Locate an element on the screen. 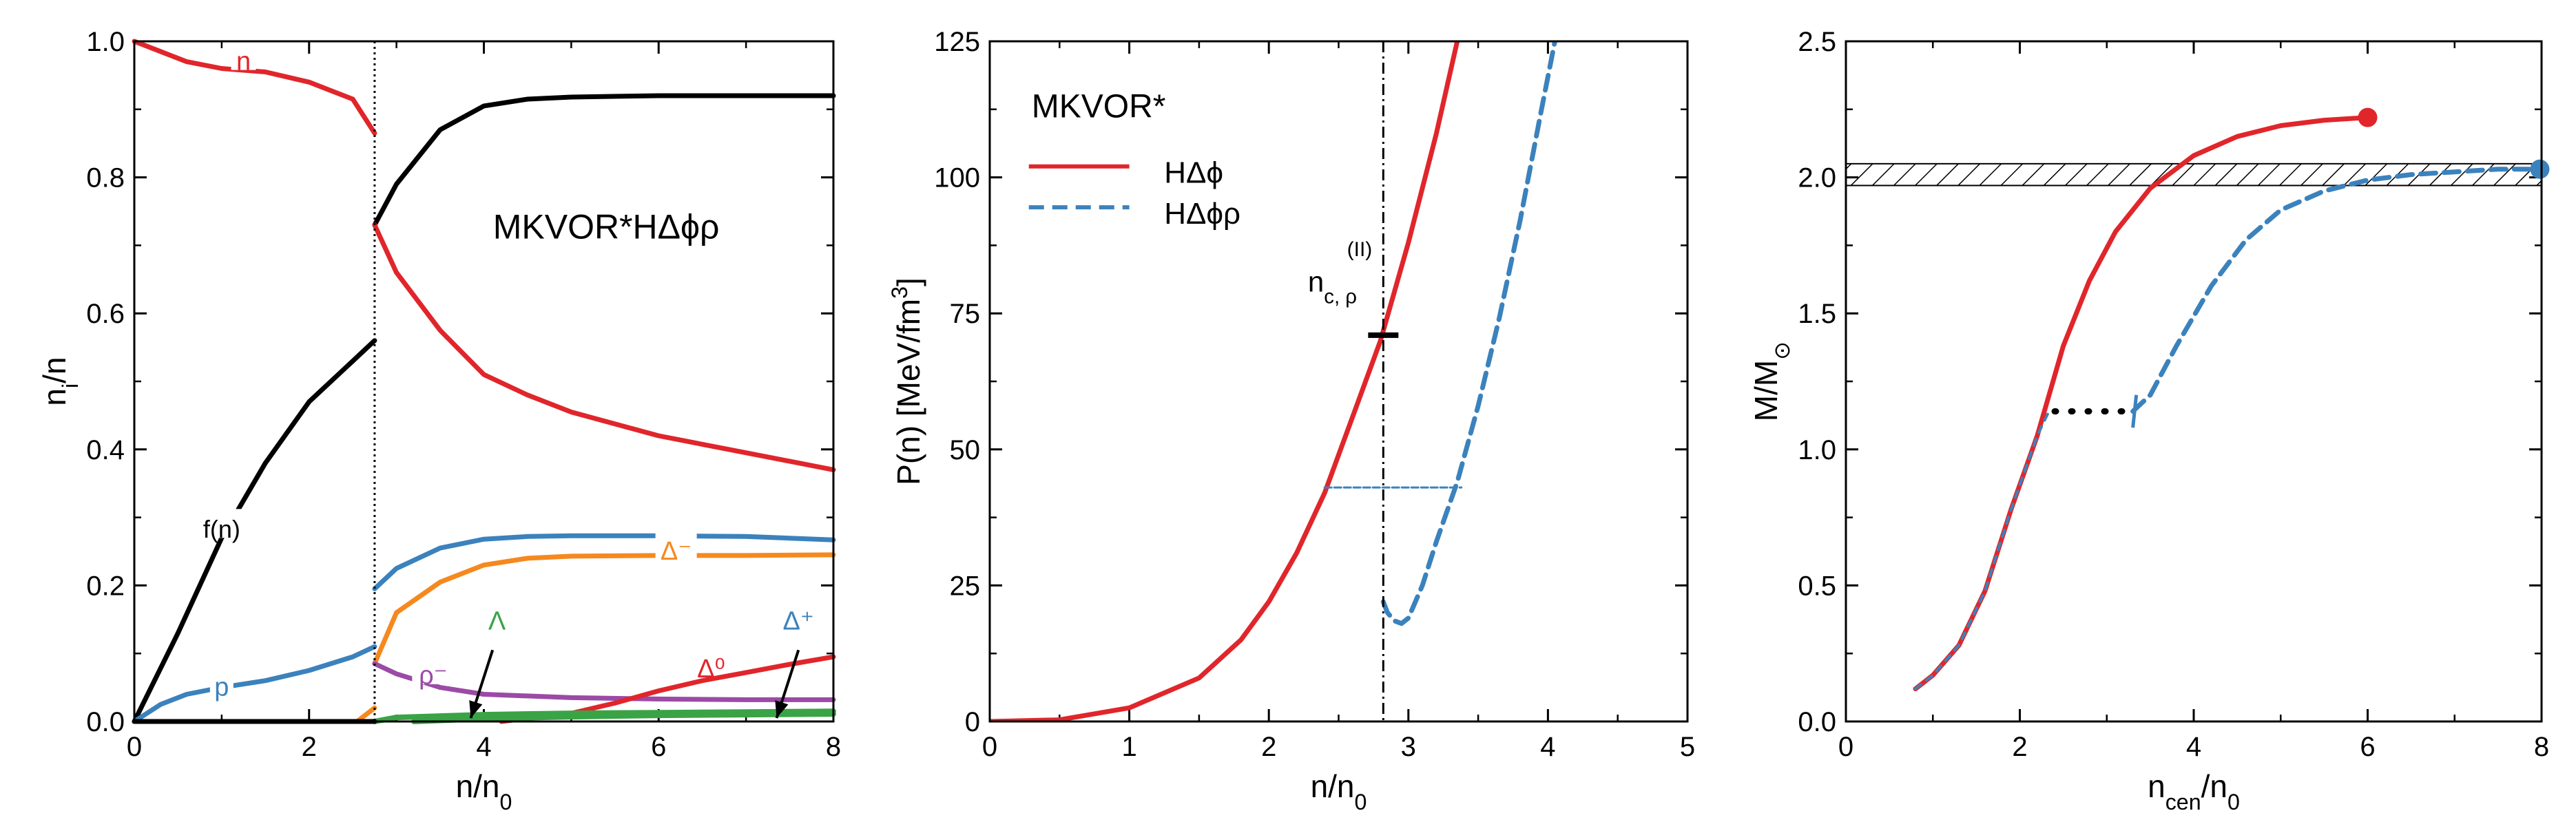 This screenshot has width=2576, height=833. series-ρ⁻ is located at coordinates (604, 681).